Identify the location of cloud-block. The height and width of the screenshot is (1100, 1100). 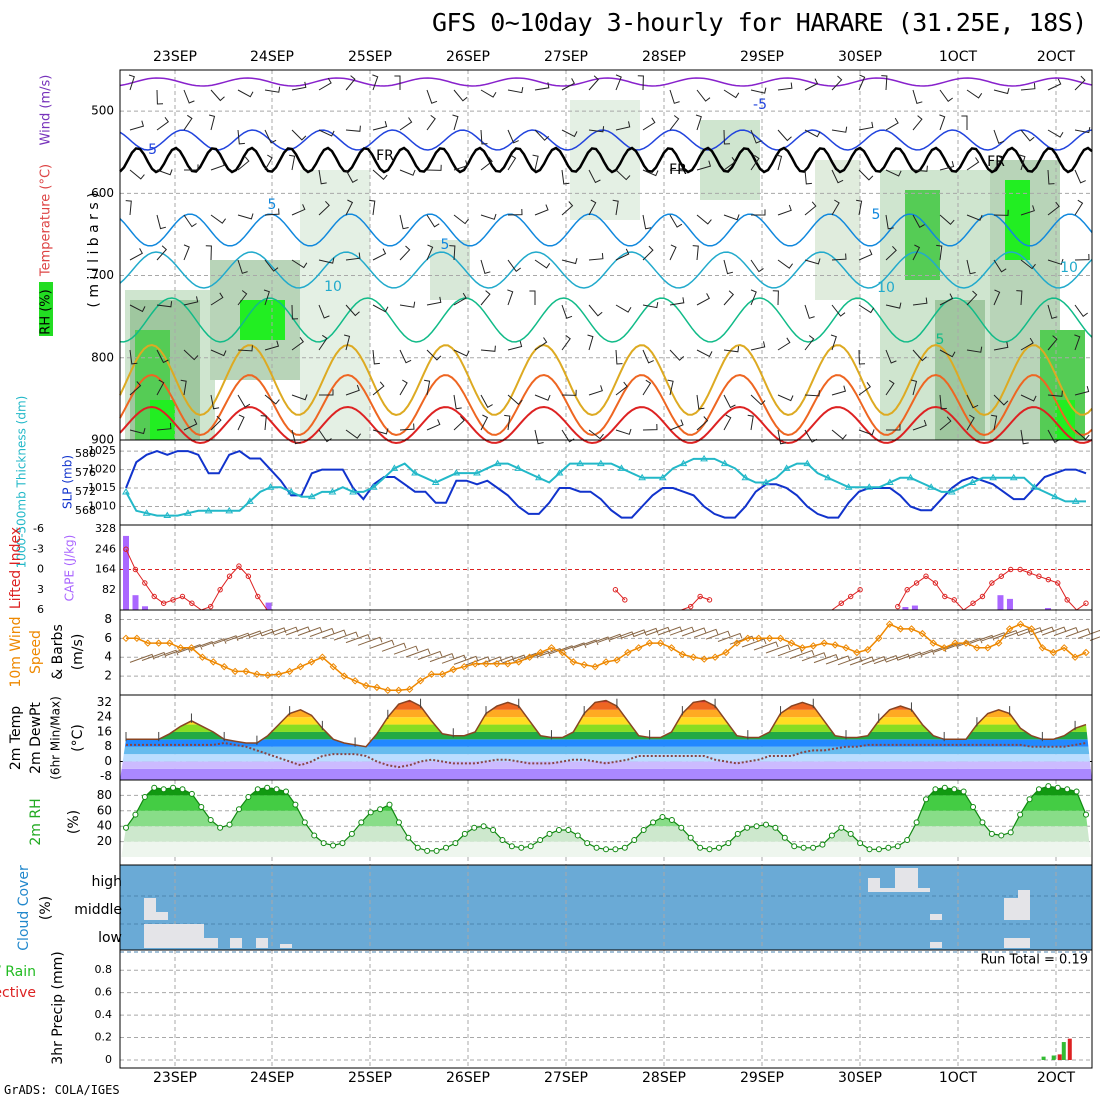
(936, 917).